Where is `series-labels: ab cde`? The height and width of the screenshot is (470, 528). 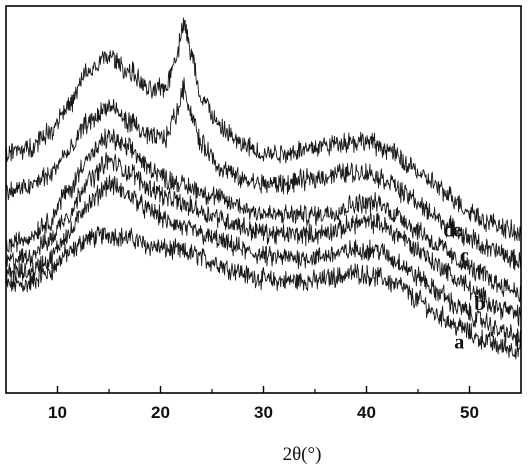
series-labels: ab cde is located at coordinates (464, 286).